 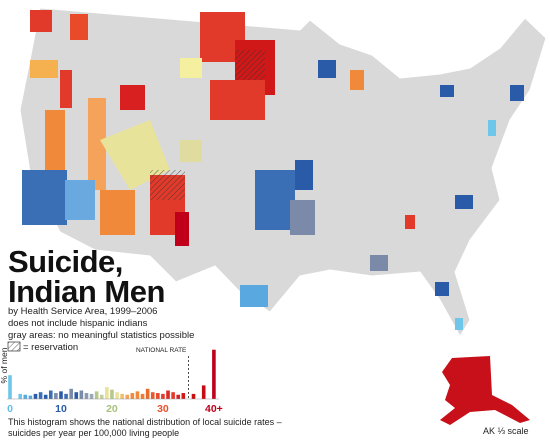 I want to click on x-tick-label: 20, so click(x=112, y=409).